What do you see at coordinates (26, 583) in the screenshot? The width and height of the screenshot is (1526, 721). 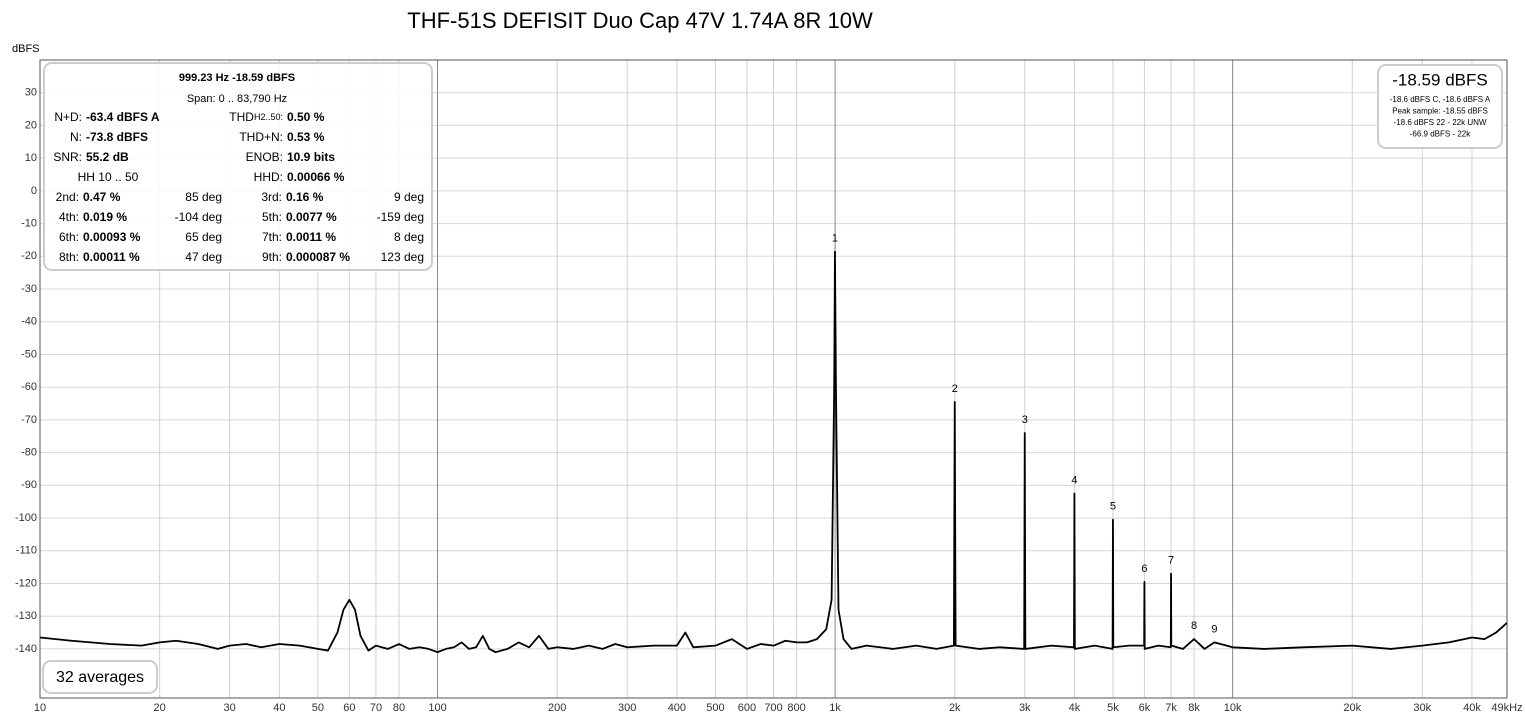 I see `y-tick-label: -120` at bounding box center [26, 583].